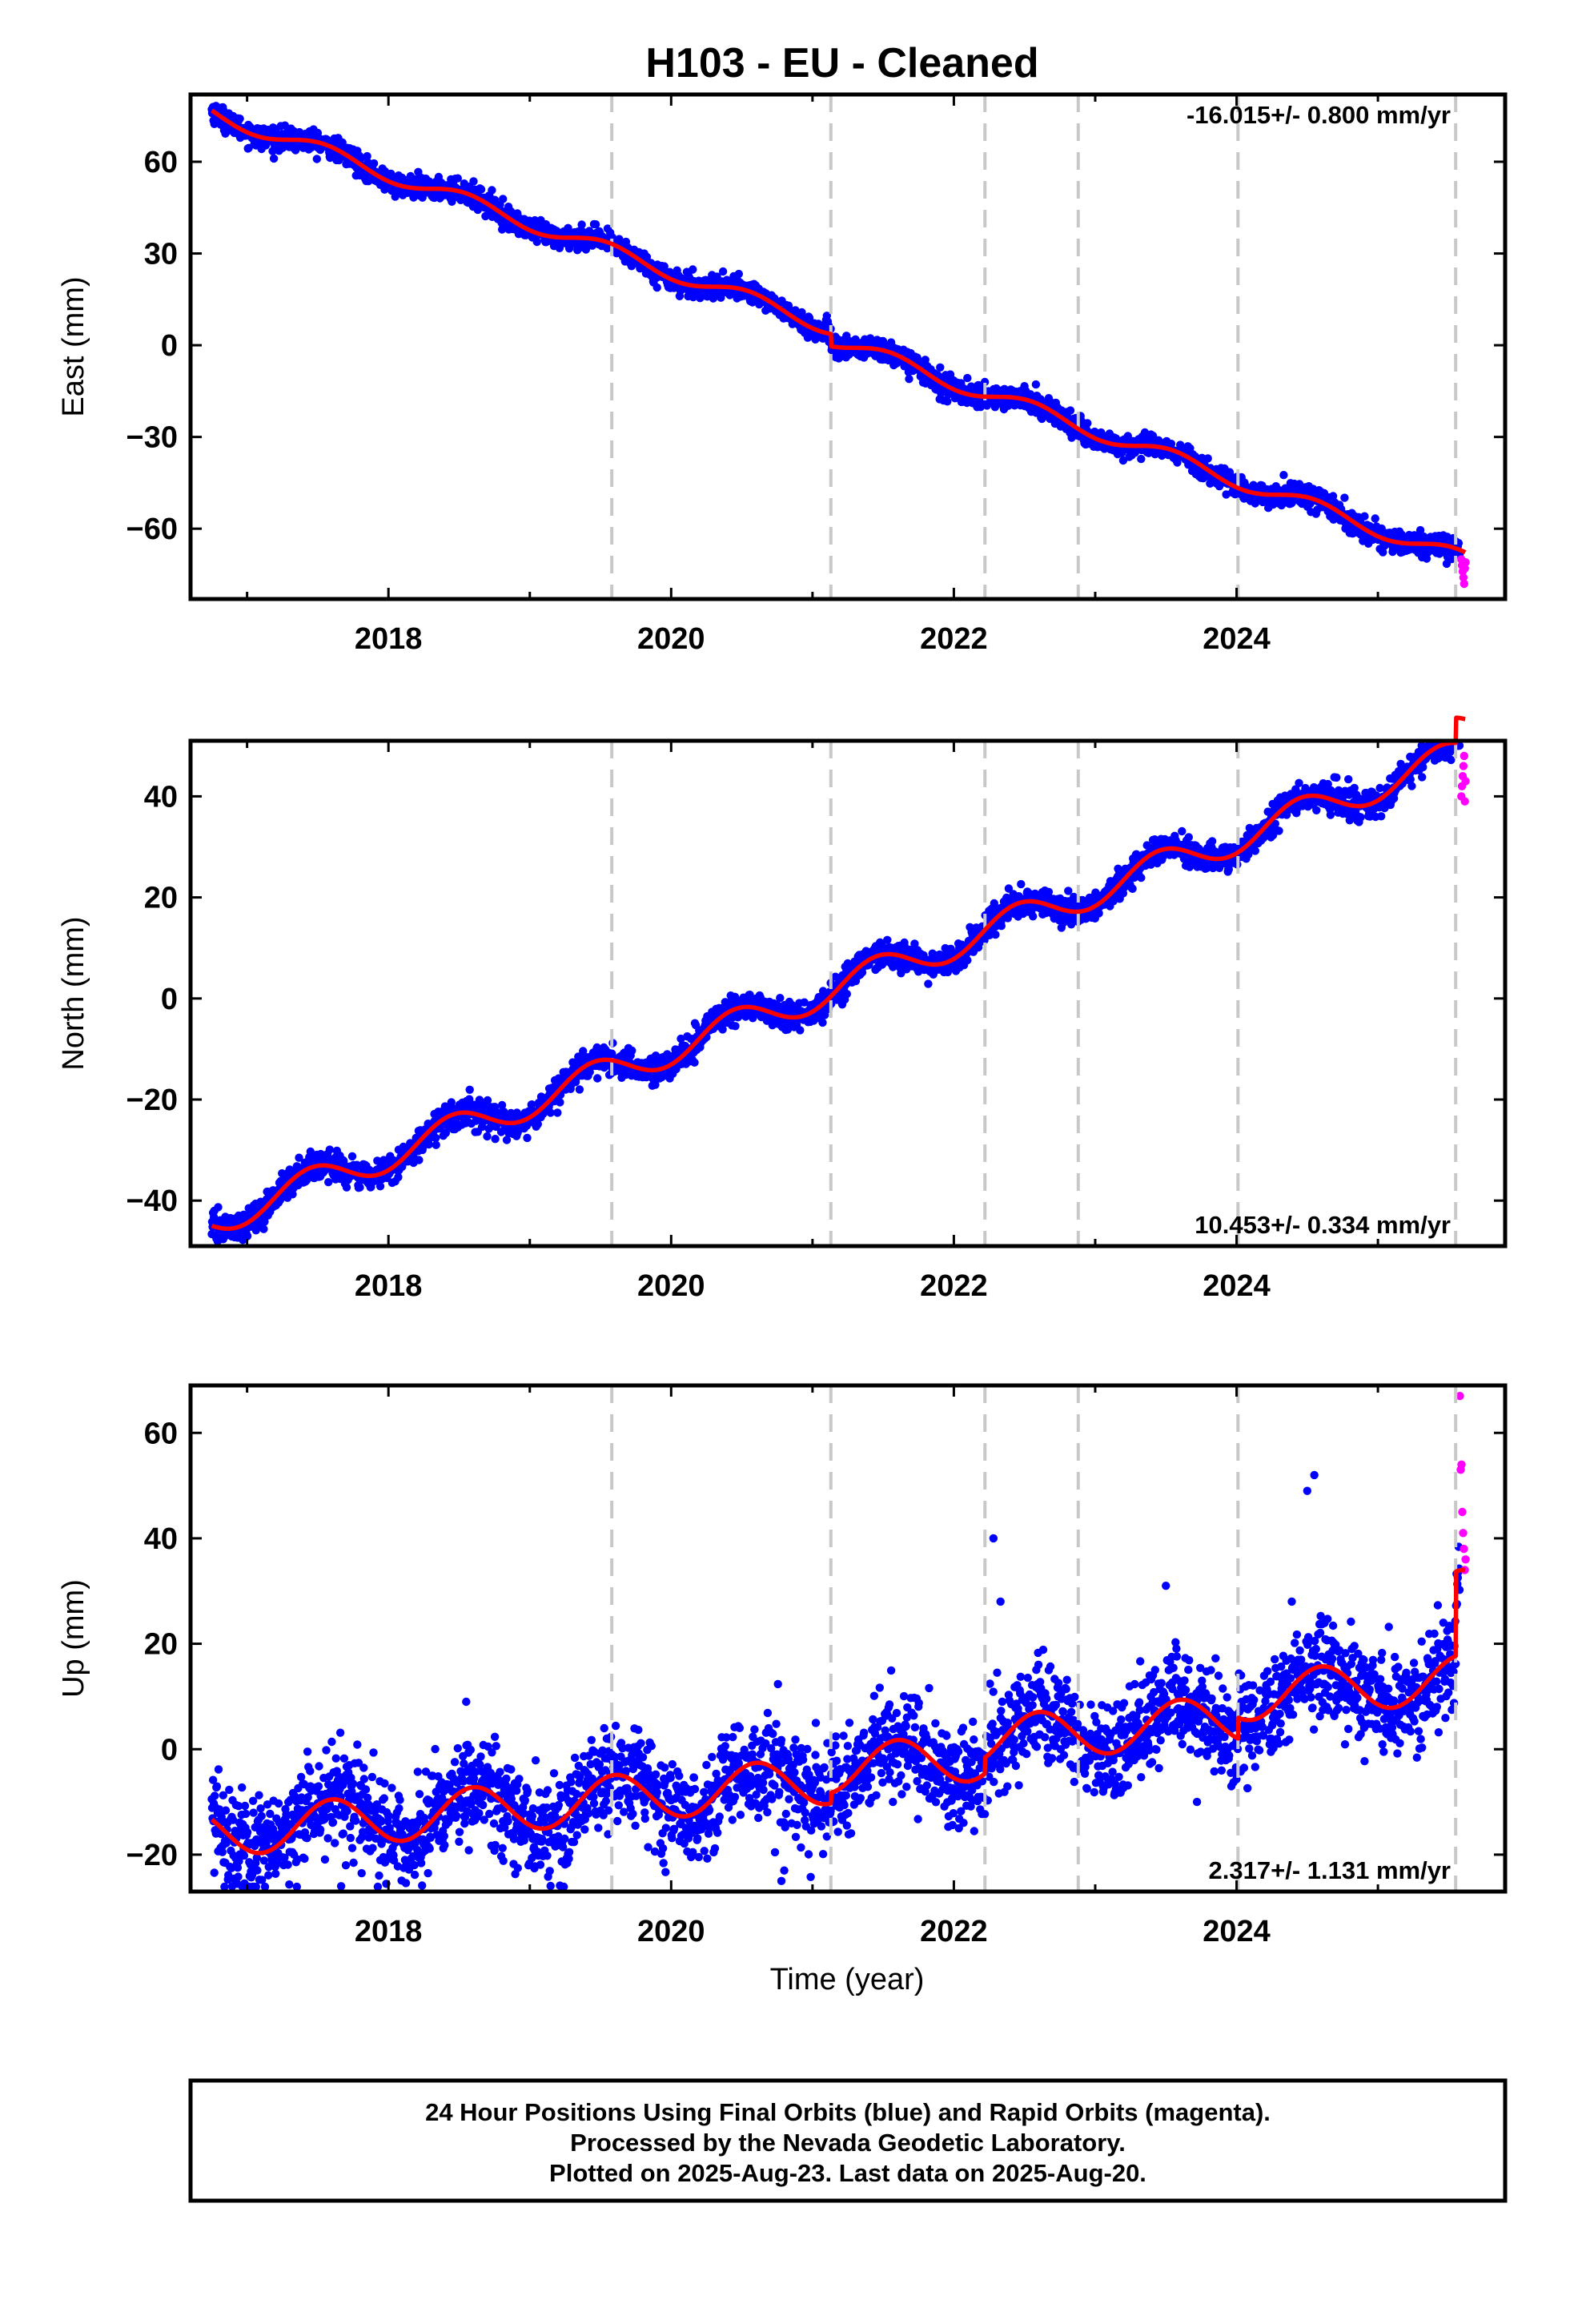  I want to click on east-ytick-label: −60, so click(152, 529).